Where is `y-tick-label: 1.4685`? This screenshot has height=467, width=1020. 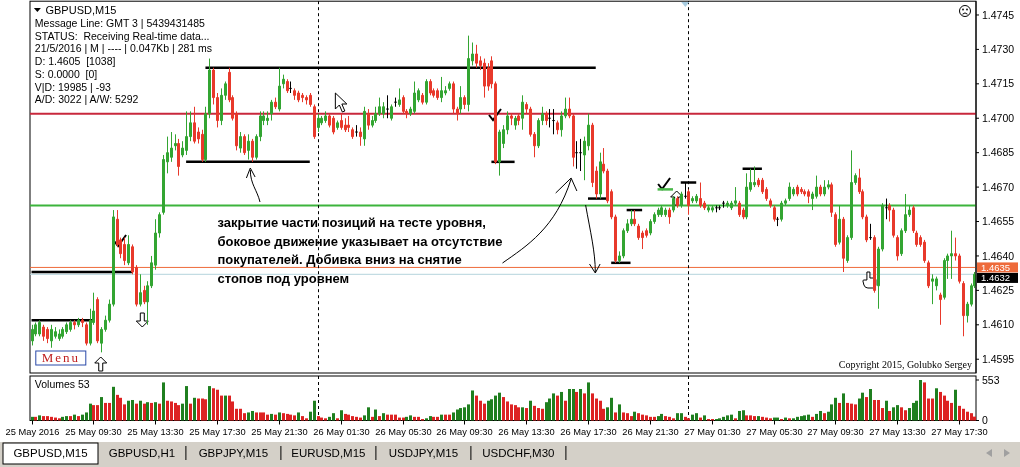 y-tick-label: 1.4685 is located at coordinates (998, 152).